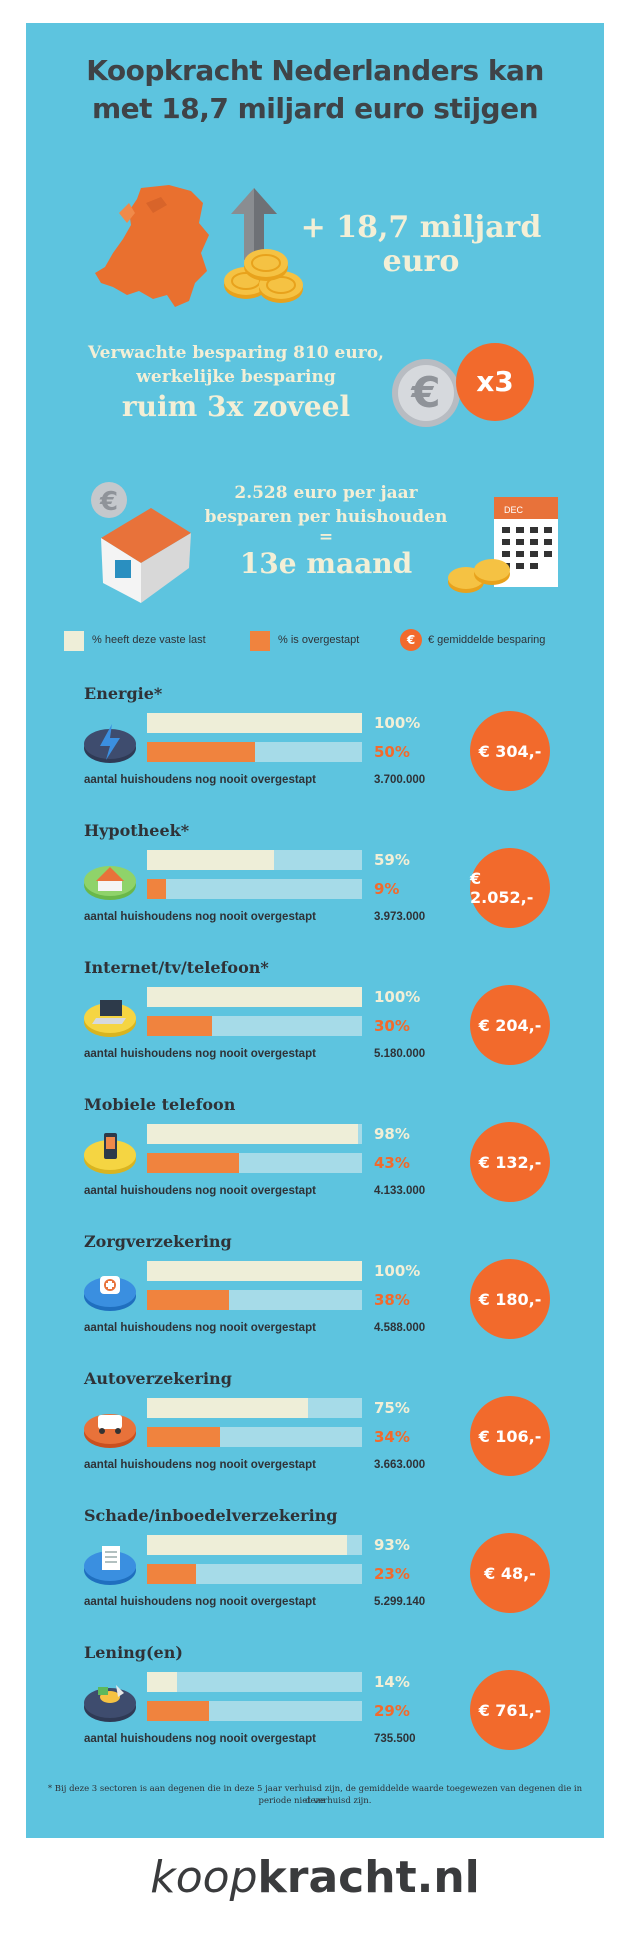  I want to click on has-cost-percent: 98%, so click(392, 1134).